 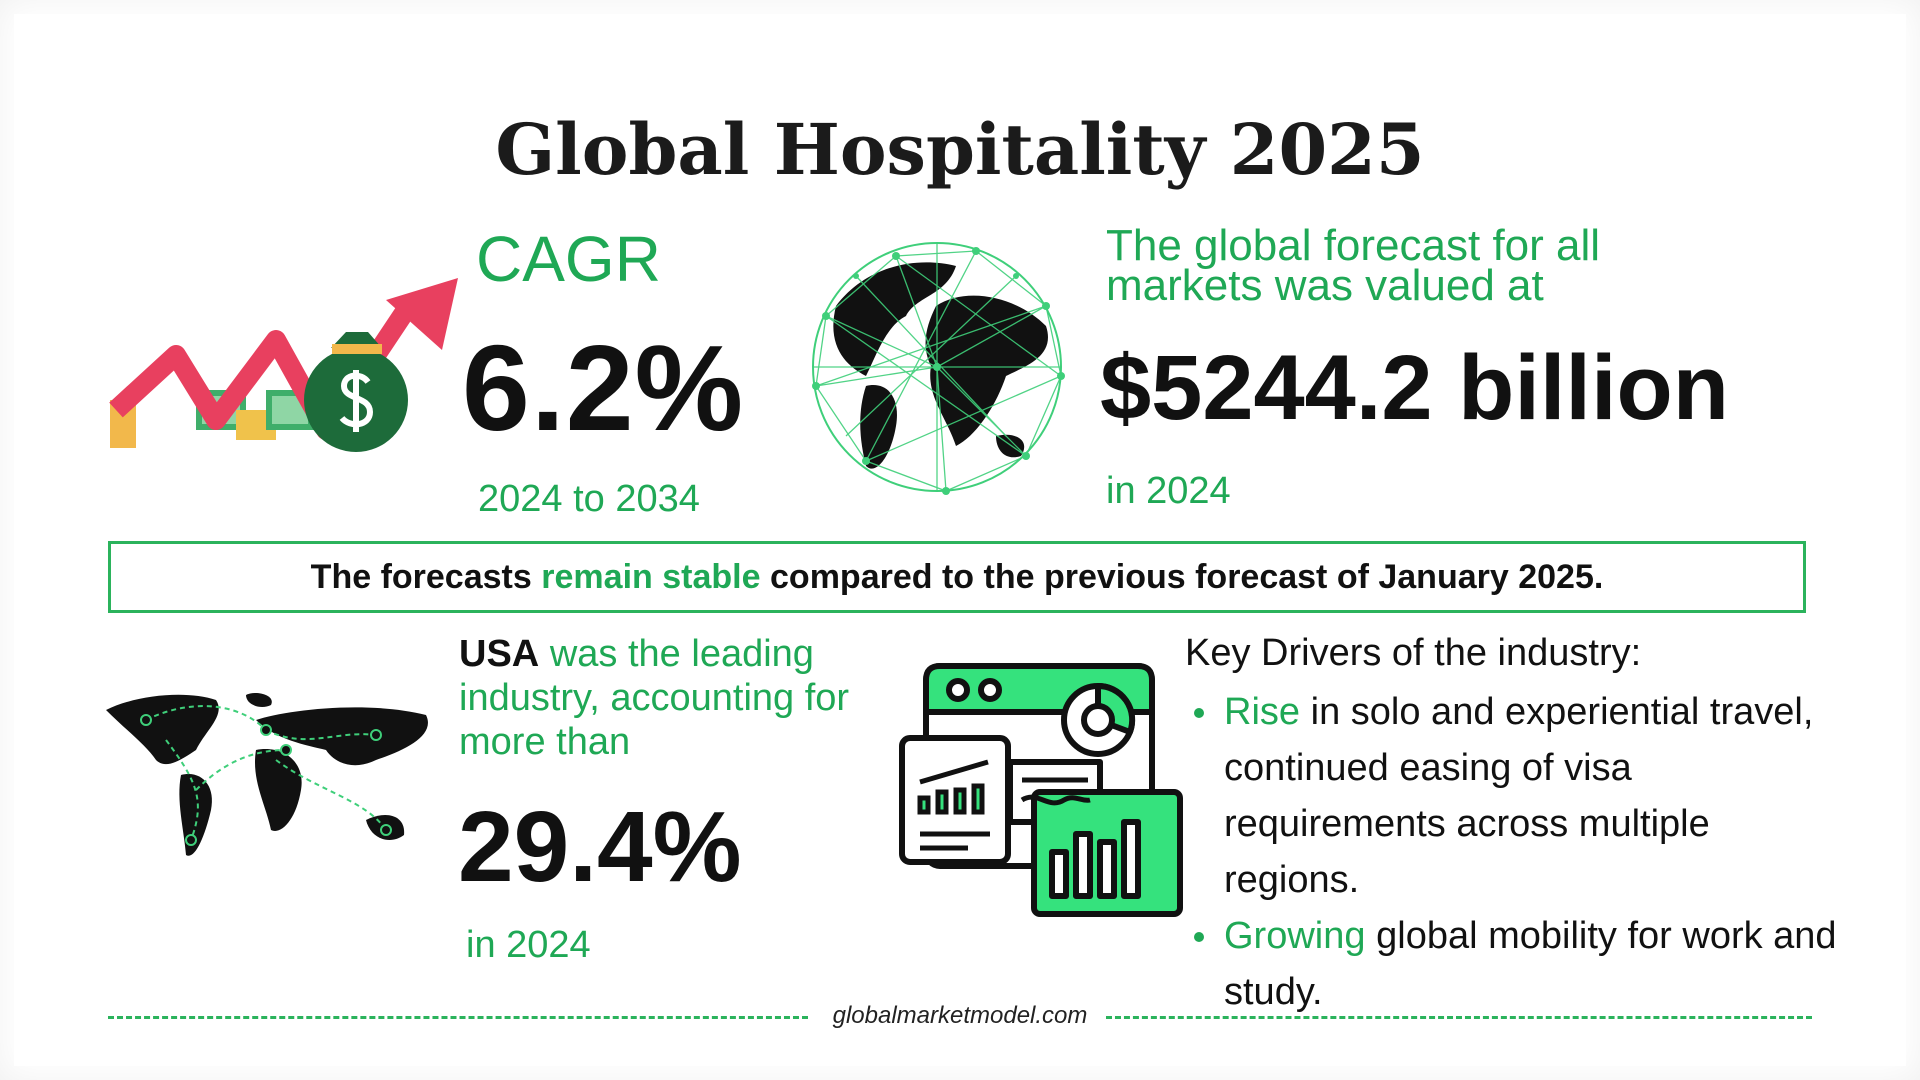 What do you see at coordinates (960, 1015) in the screenshot?
I see `footer: globalmarketmodel.com` at bounding box center [960, 1015].